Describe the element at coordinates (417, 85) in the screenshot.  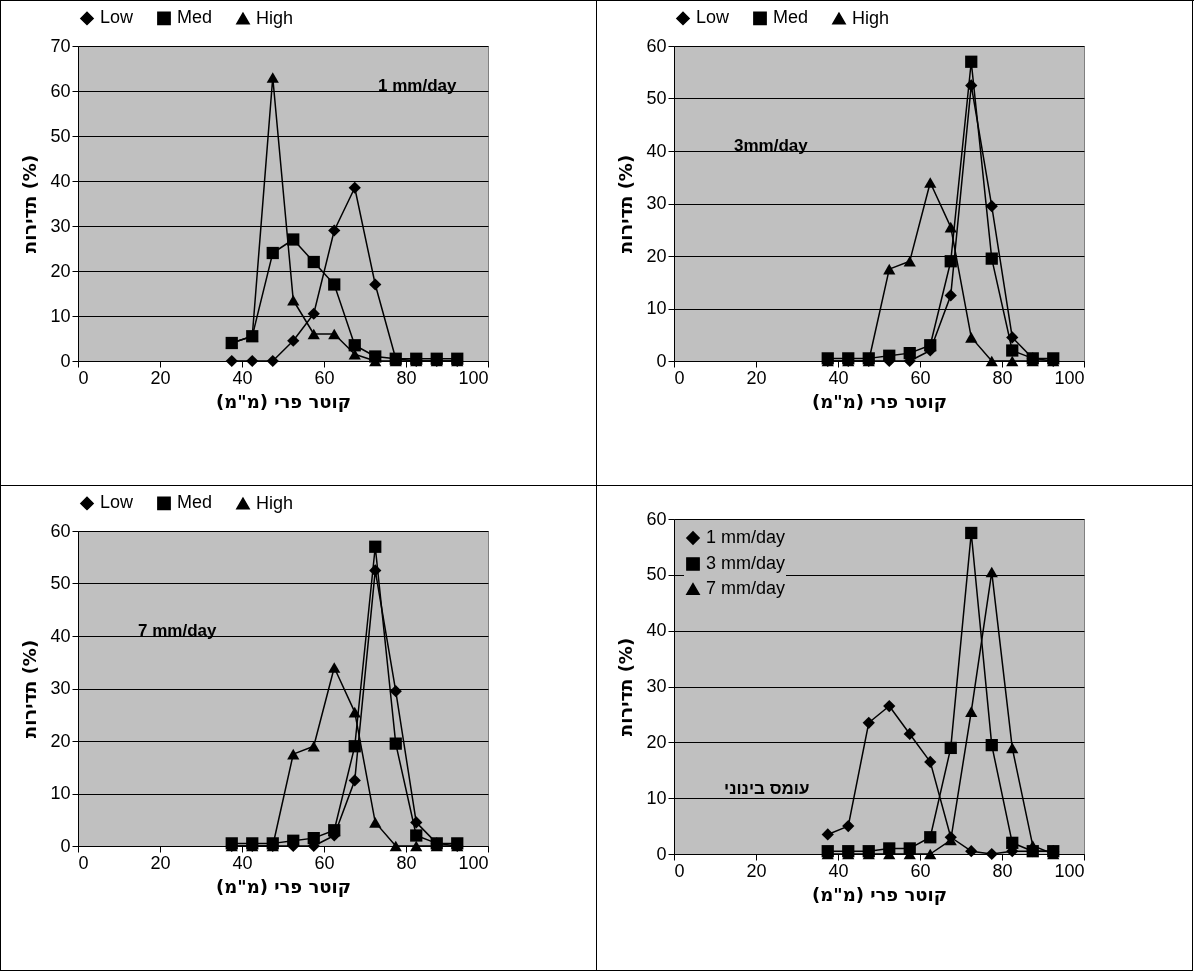
I see `annotation: 1 mm/day` at that location.